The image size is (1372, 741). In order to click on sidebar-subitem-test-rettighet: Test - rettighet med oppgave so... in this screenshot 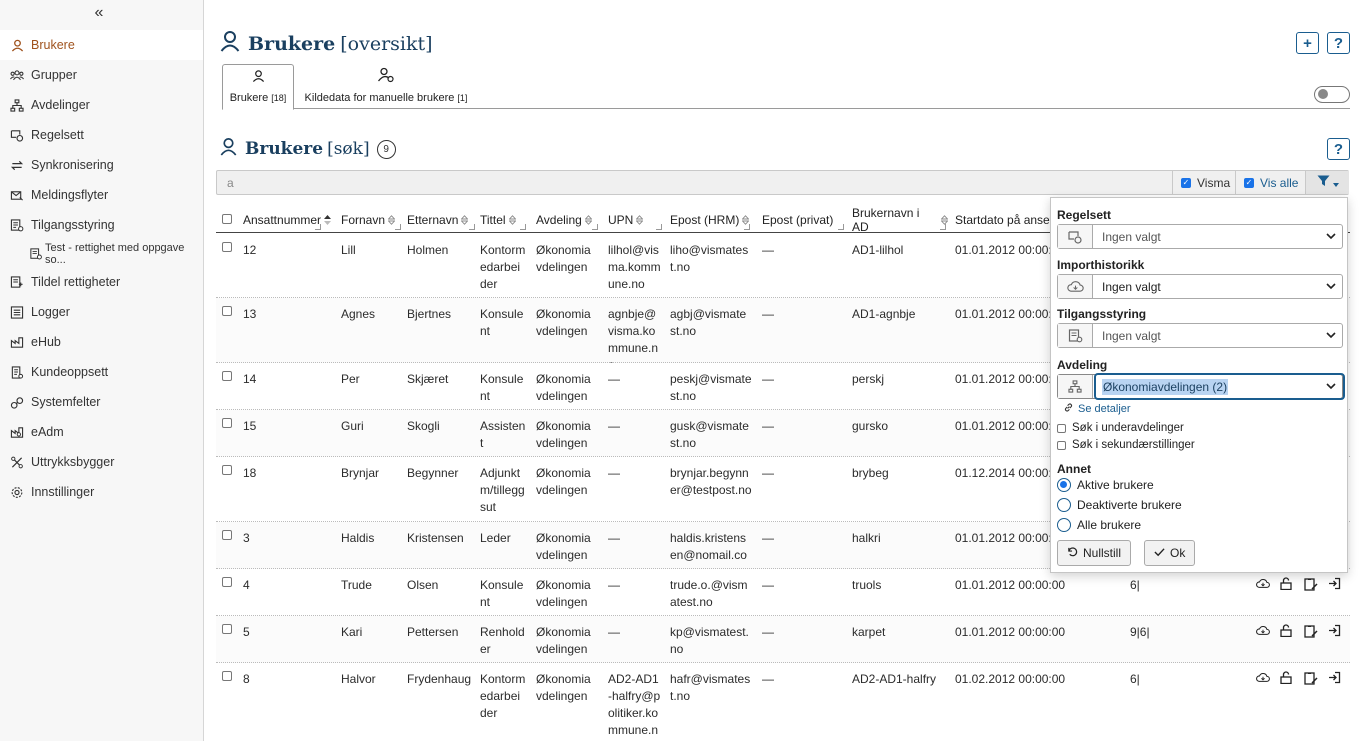, I will do `click(101, 253)`.